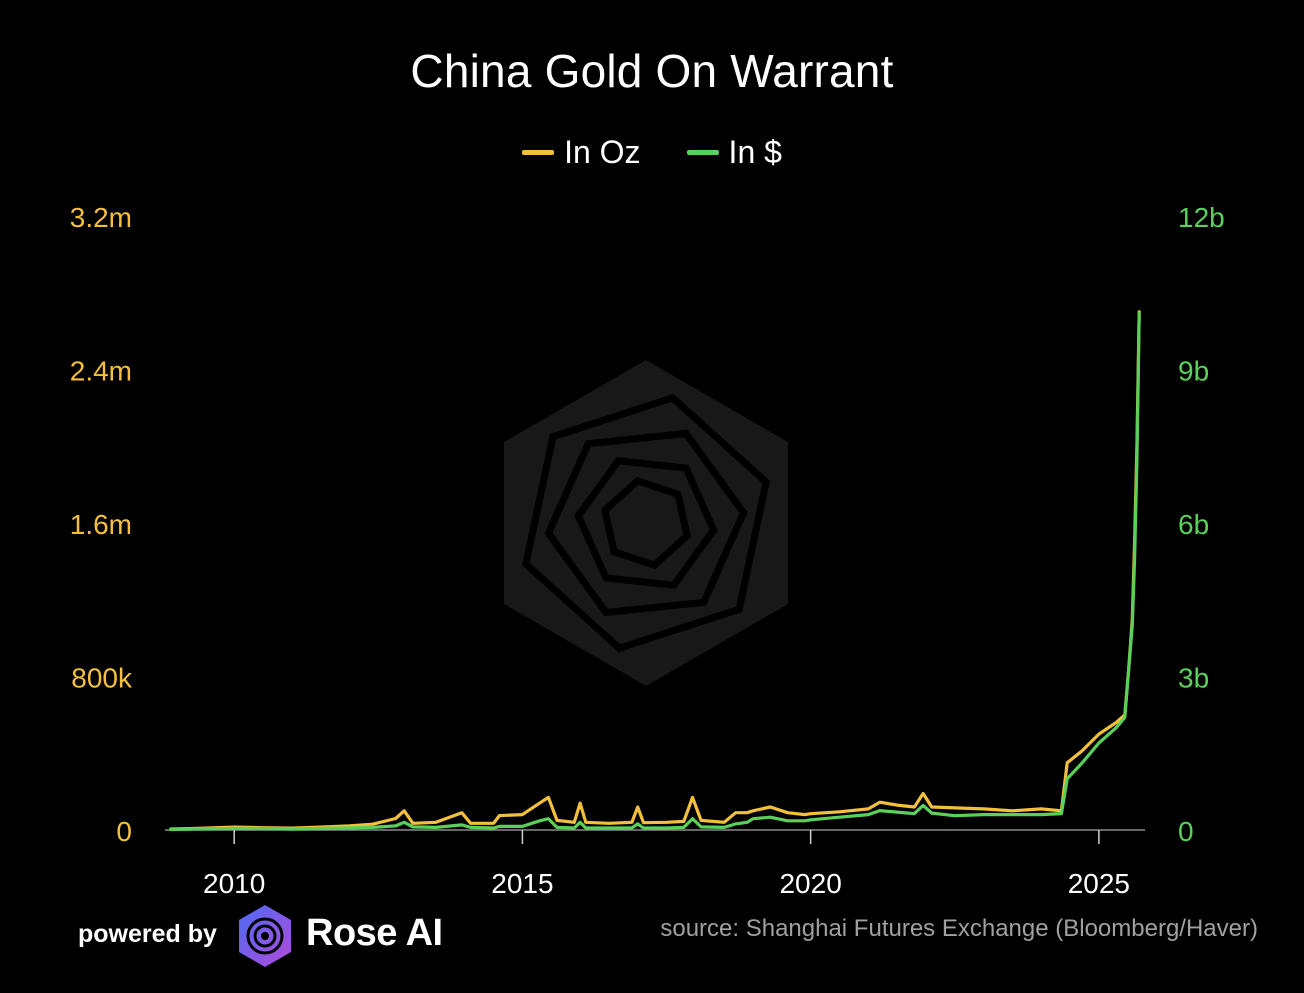  I want to click on brand-name: Rose AI, so click(374, 933).